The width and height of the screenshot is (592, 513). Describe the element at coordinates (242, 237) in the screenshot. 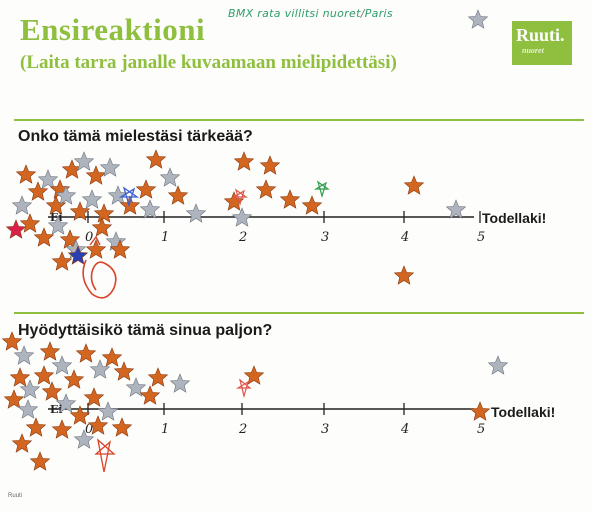

I see `scale-1-tick-label: 2` at that location.